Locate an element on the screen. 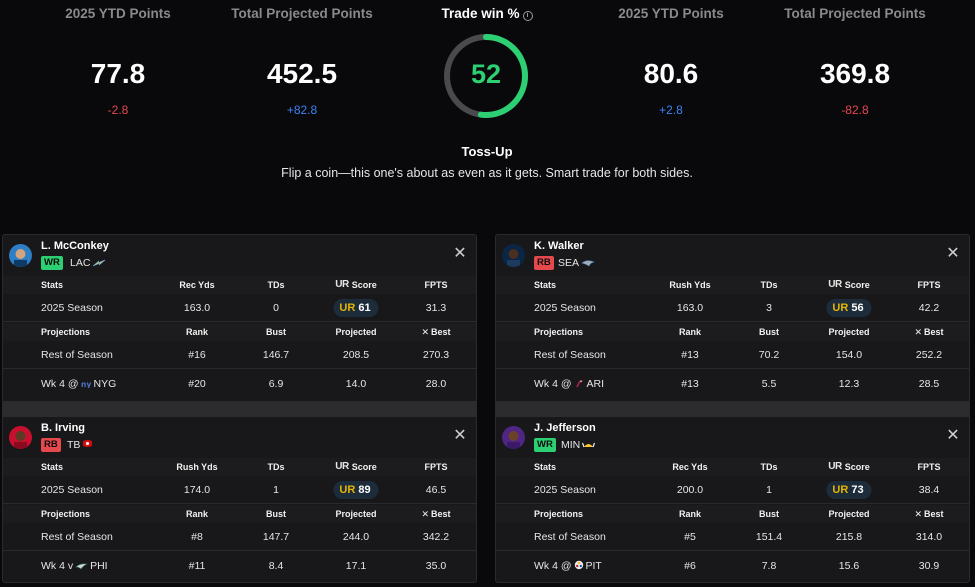 This screenshot has width=975, height=587. col-best-label: Best is located at coordinates (441, 514).